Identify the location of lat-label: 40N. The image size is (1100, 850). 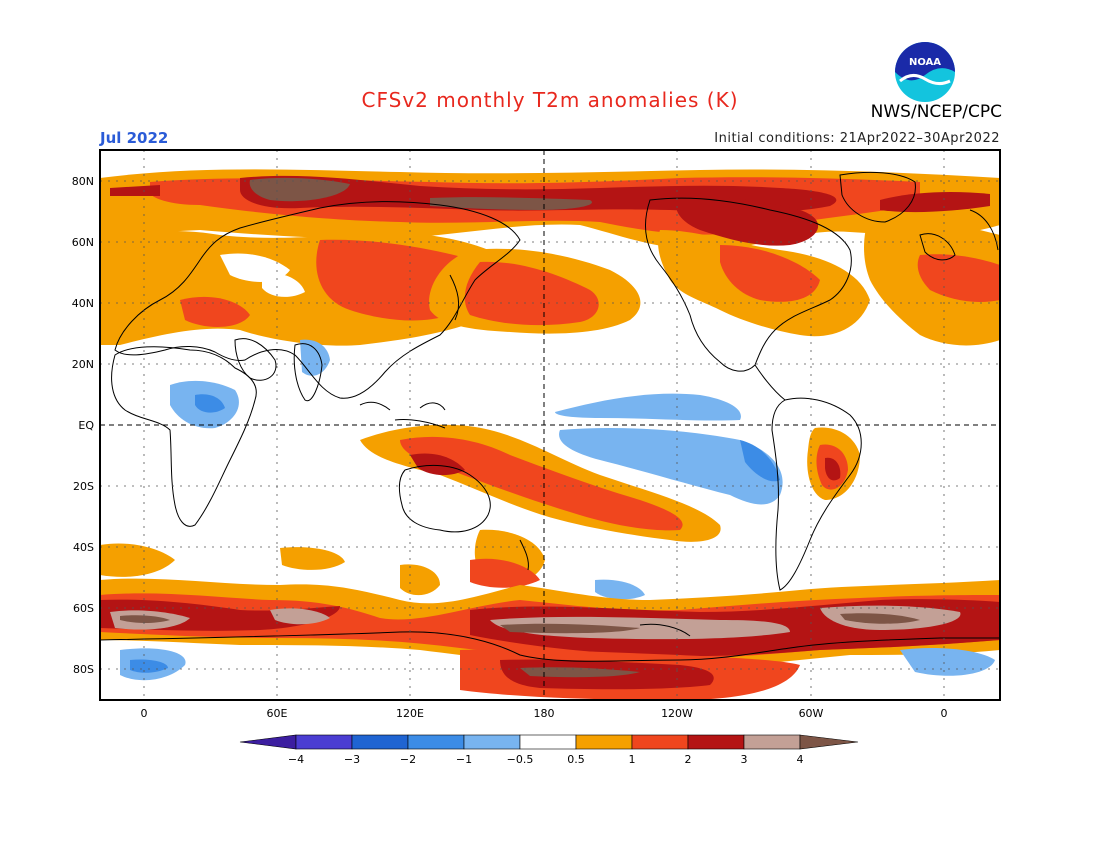
(83, 303).